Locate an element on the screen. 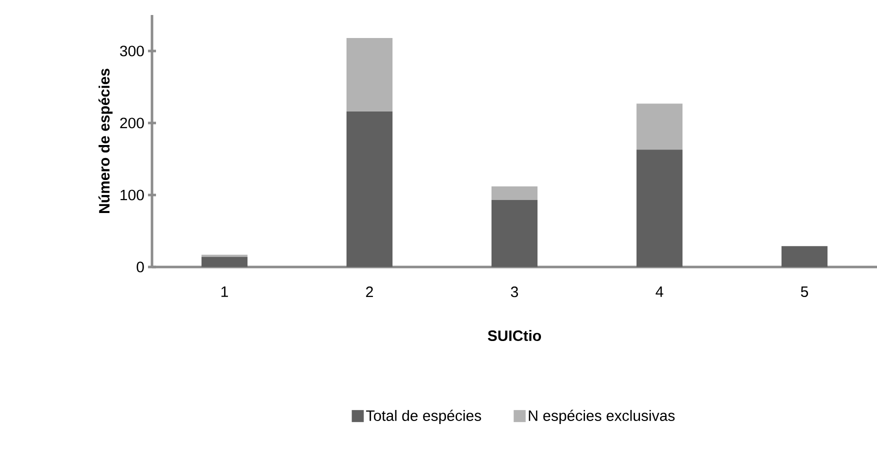  x-tick-label: 2 is located at coordinates (369, 292).